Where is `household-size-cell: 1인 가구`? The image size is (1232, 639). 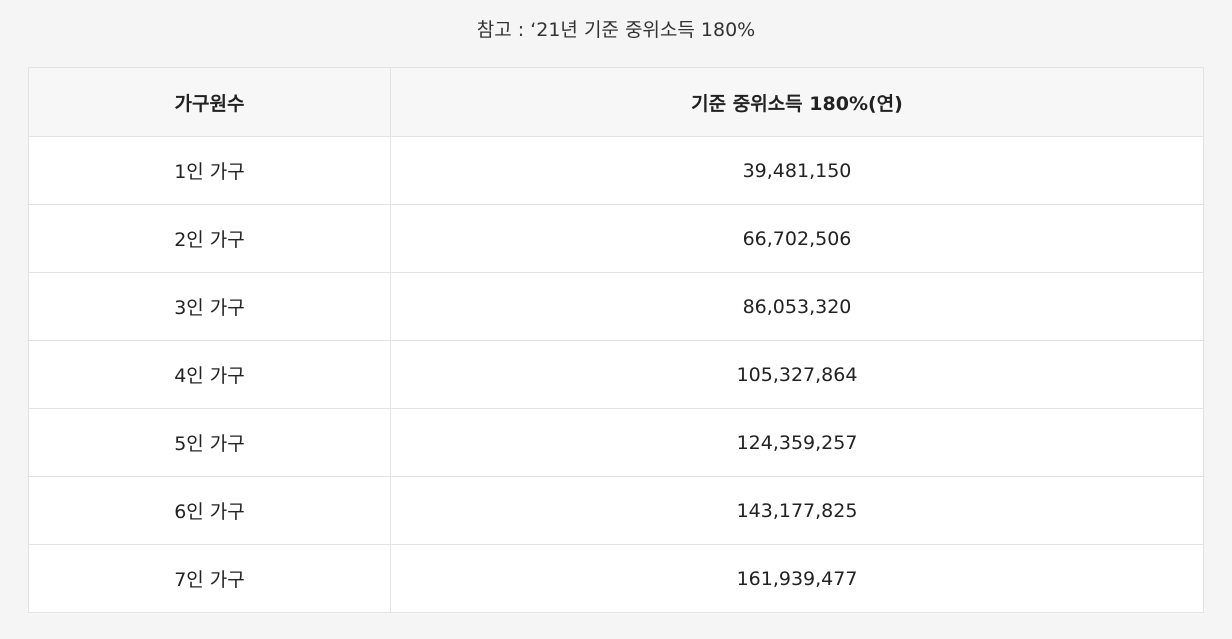 household-size-cell: 1인 가구 is located at coordinates (209, 170).